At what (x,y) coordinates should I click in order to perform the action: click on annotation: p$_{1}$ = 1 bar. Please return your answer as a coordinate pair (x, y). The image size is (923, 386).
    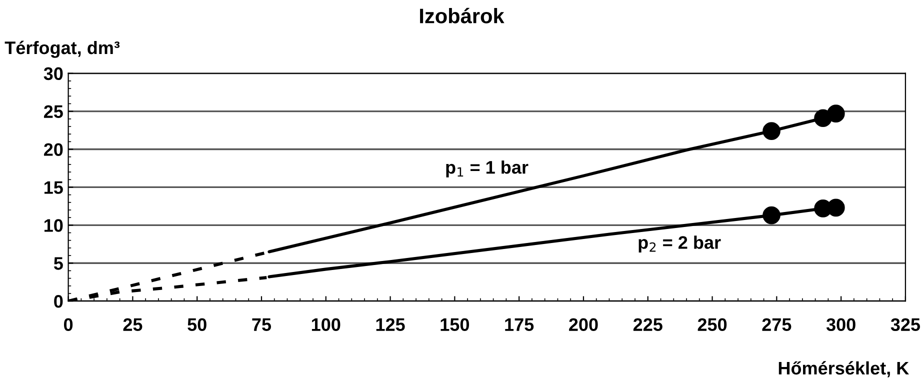
    Looking at the image, I should click on (487, 169).